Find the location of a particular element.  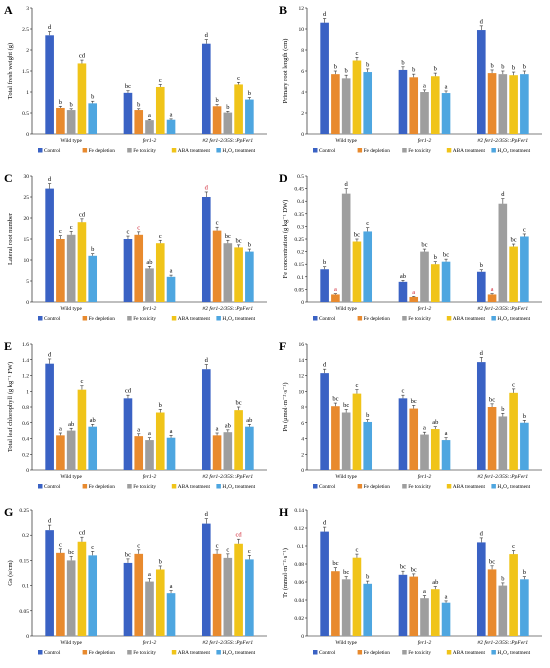

legend-entry: Fe depletion is located at coordinates (377, 319).